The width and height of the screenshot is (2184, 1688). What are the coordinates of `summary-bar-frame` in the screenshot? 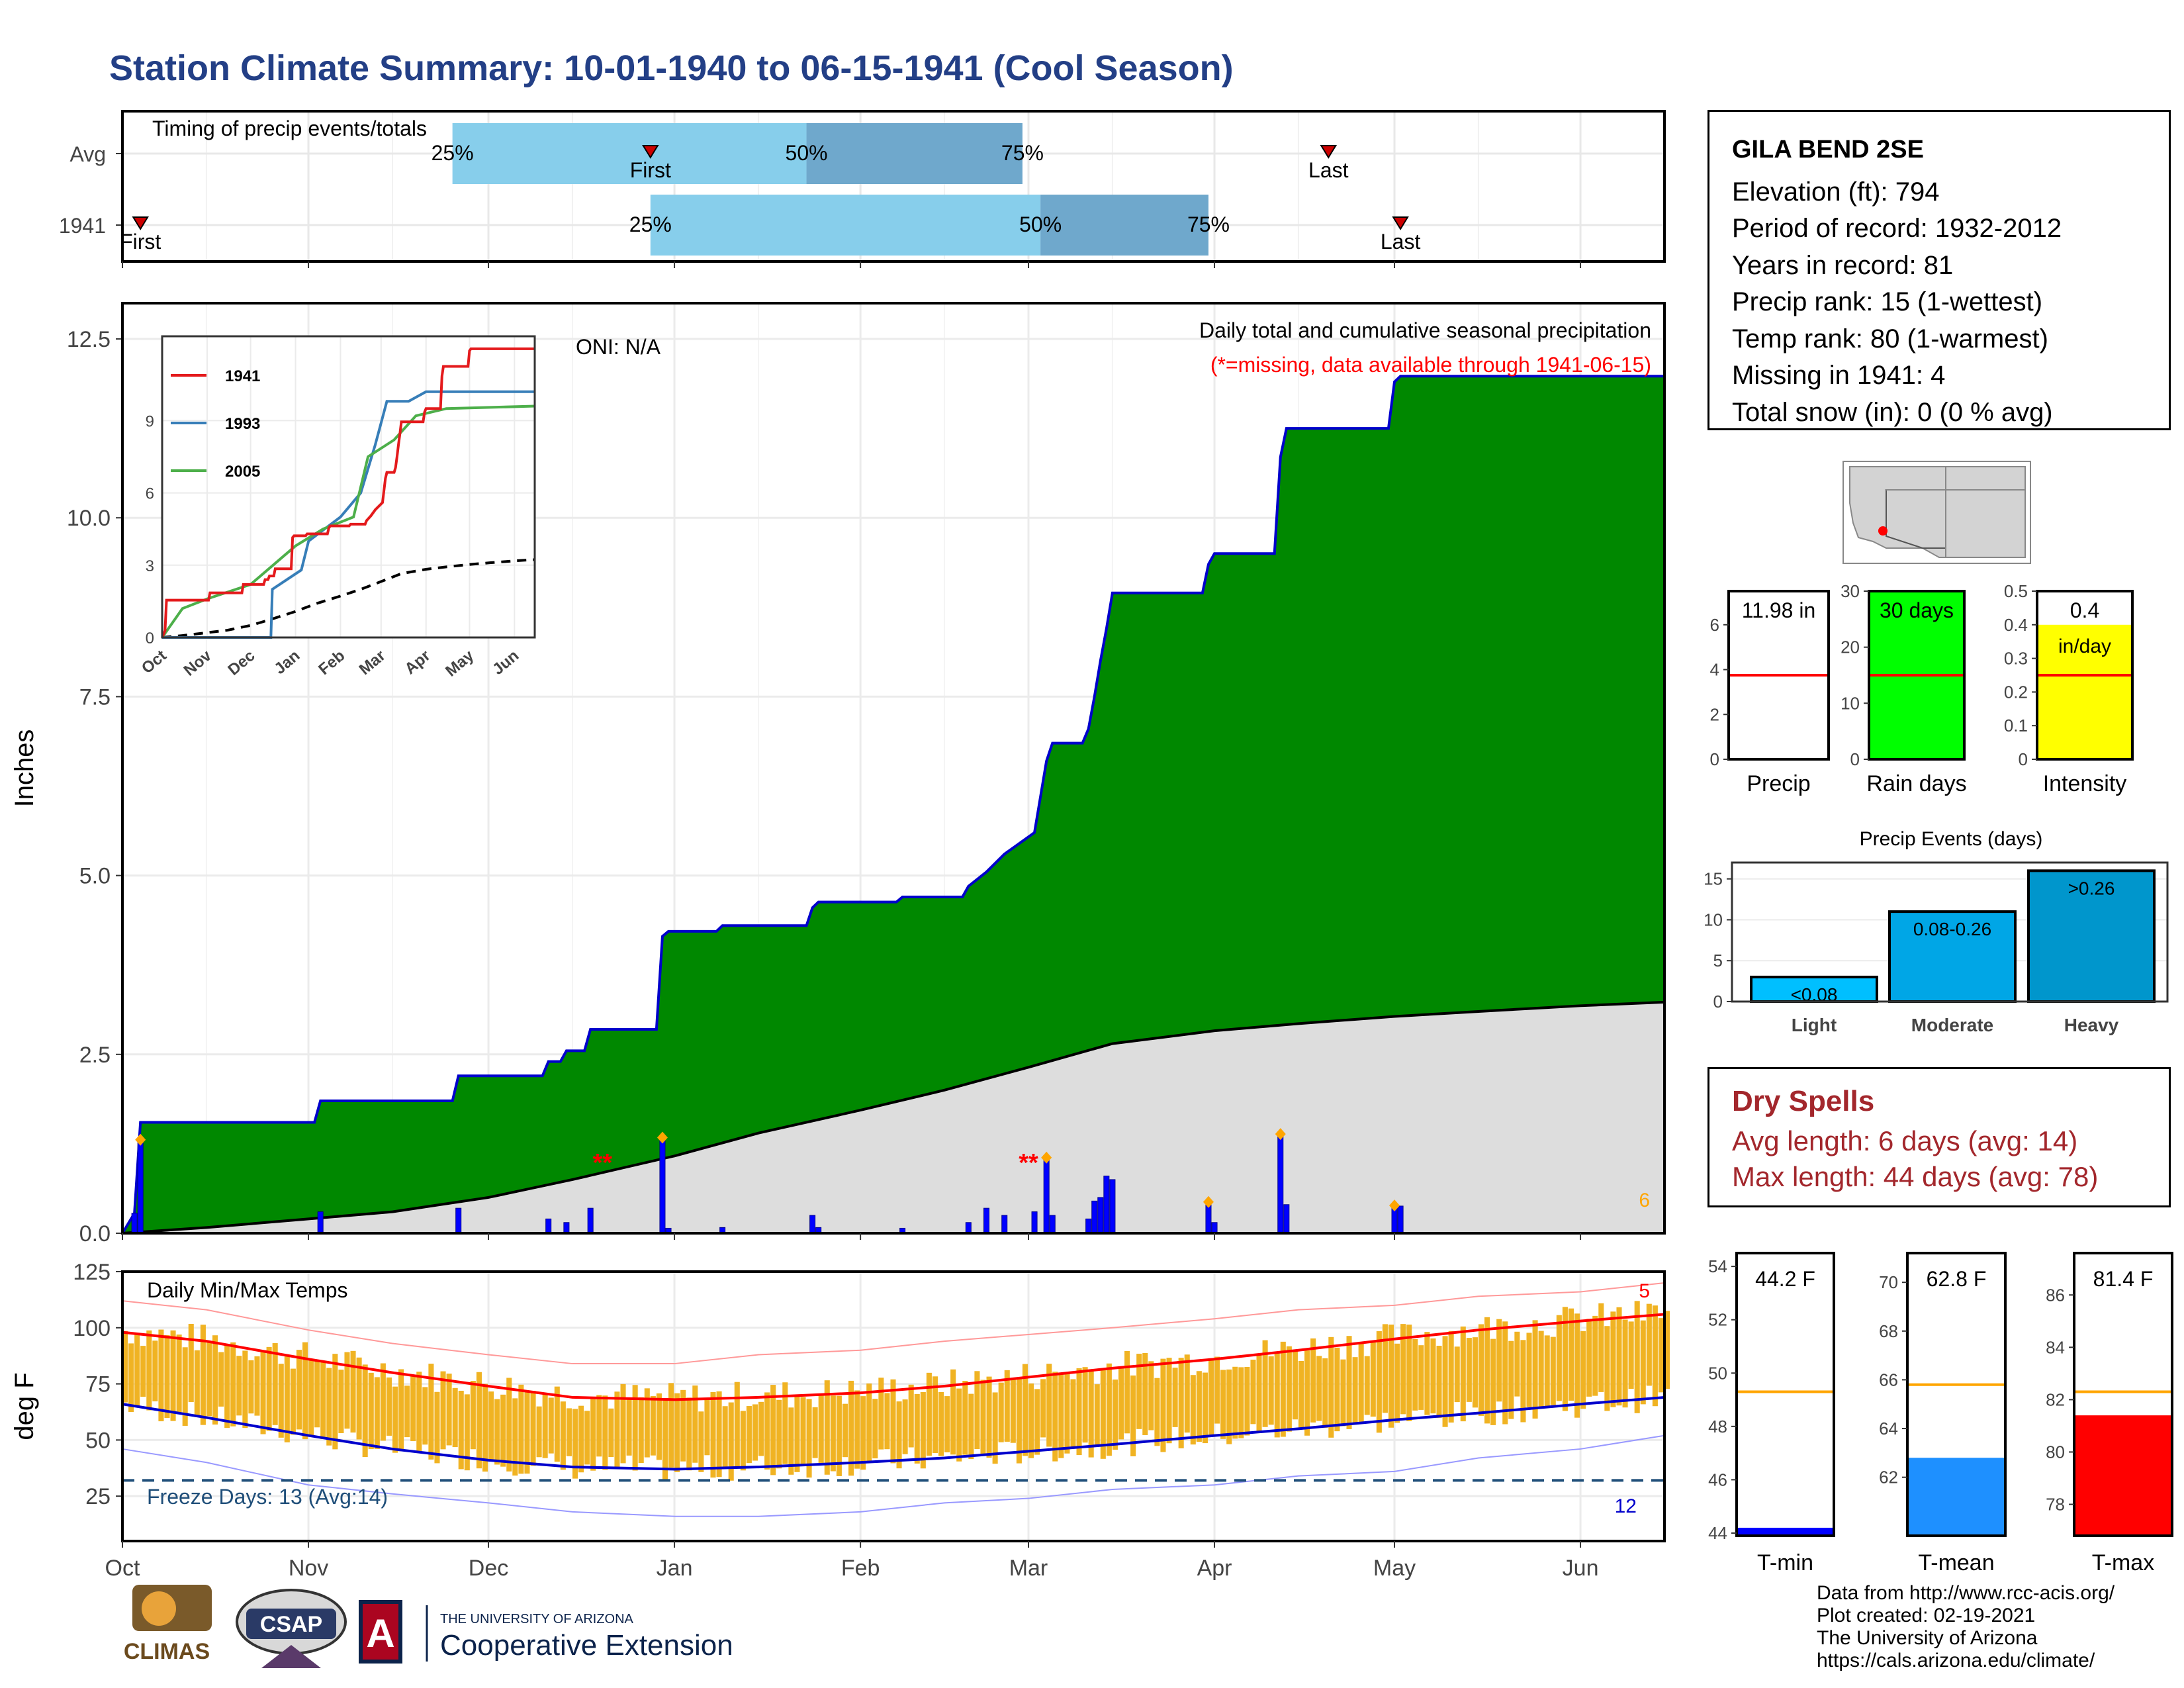 It's located at (1917, 675).